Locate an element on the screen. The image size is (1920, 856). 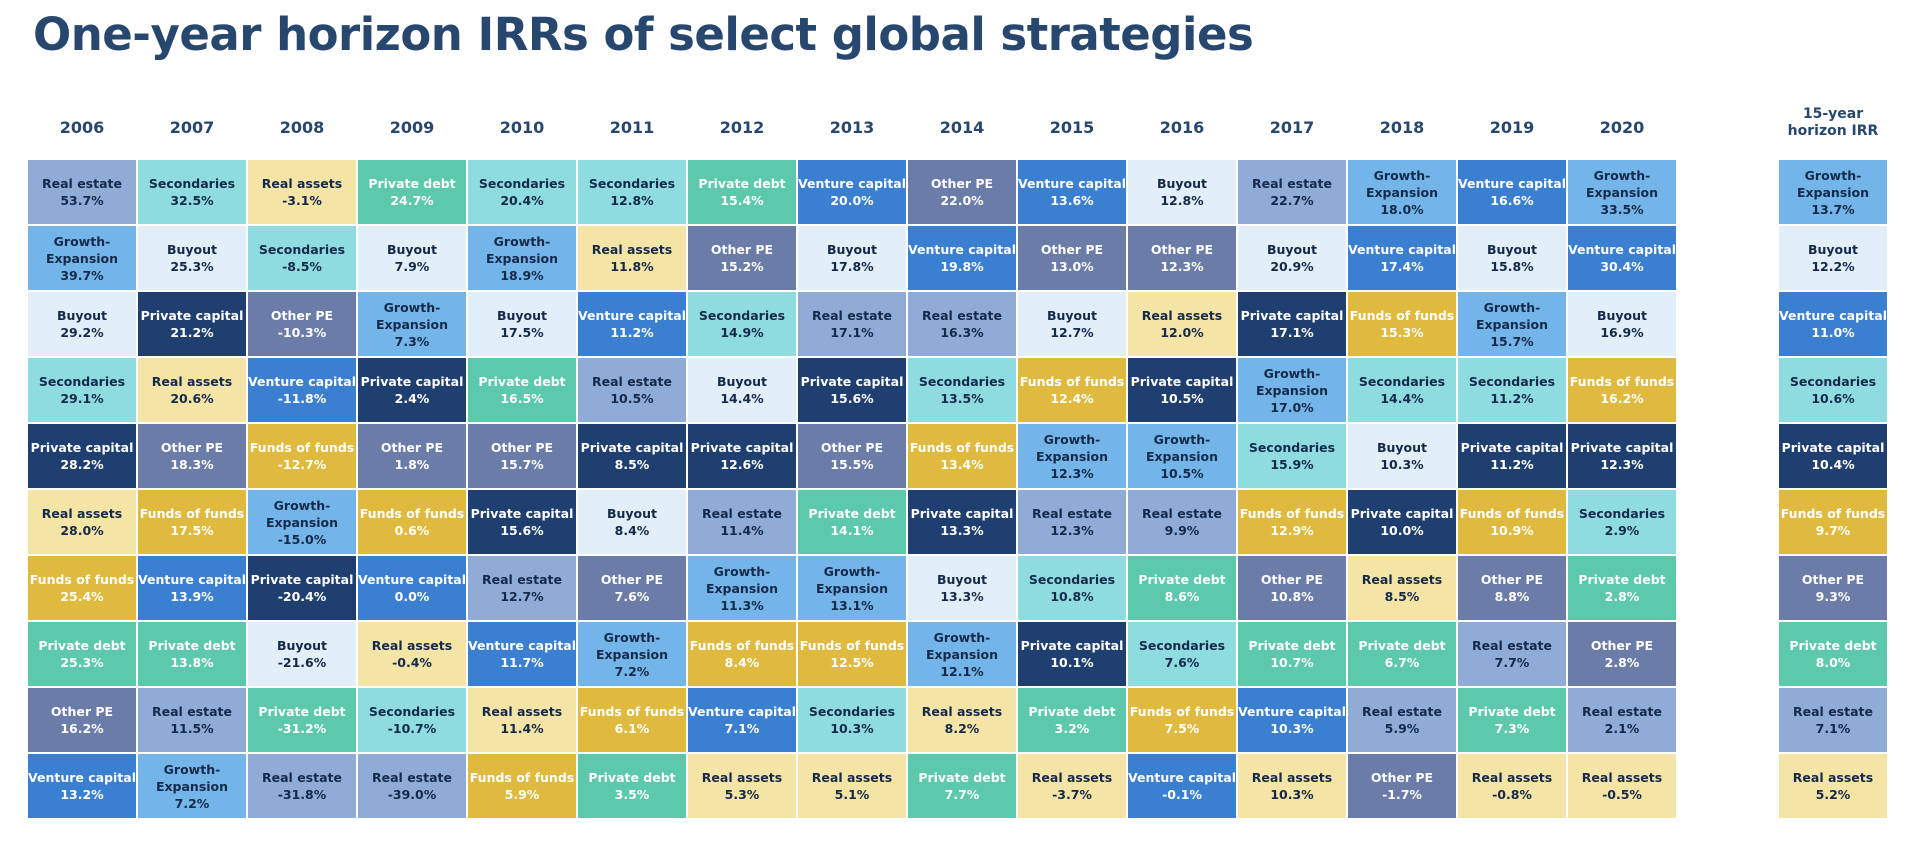
table-cell: Venture capital 13.6% is located at coordinates (1072, 192).